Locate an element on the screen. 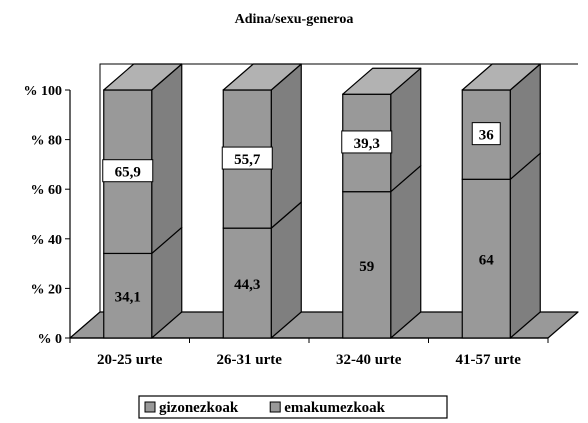 The height and width of the screenshot is (423, 588). y-tick-label: % 80 is located at coordinates (47, 141).